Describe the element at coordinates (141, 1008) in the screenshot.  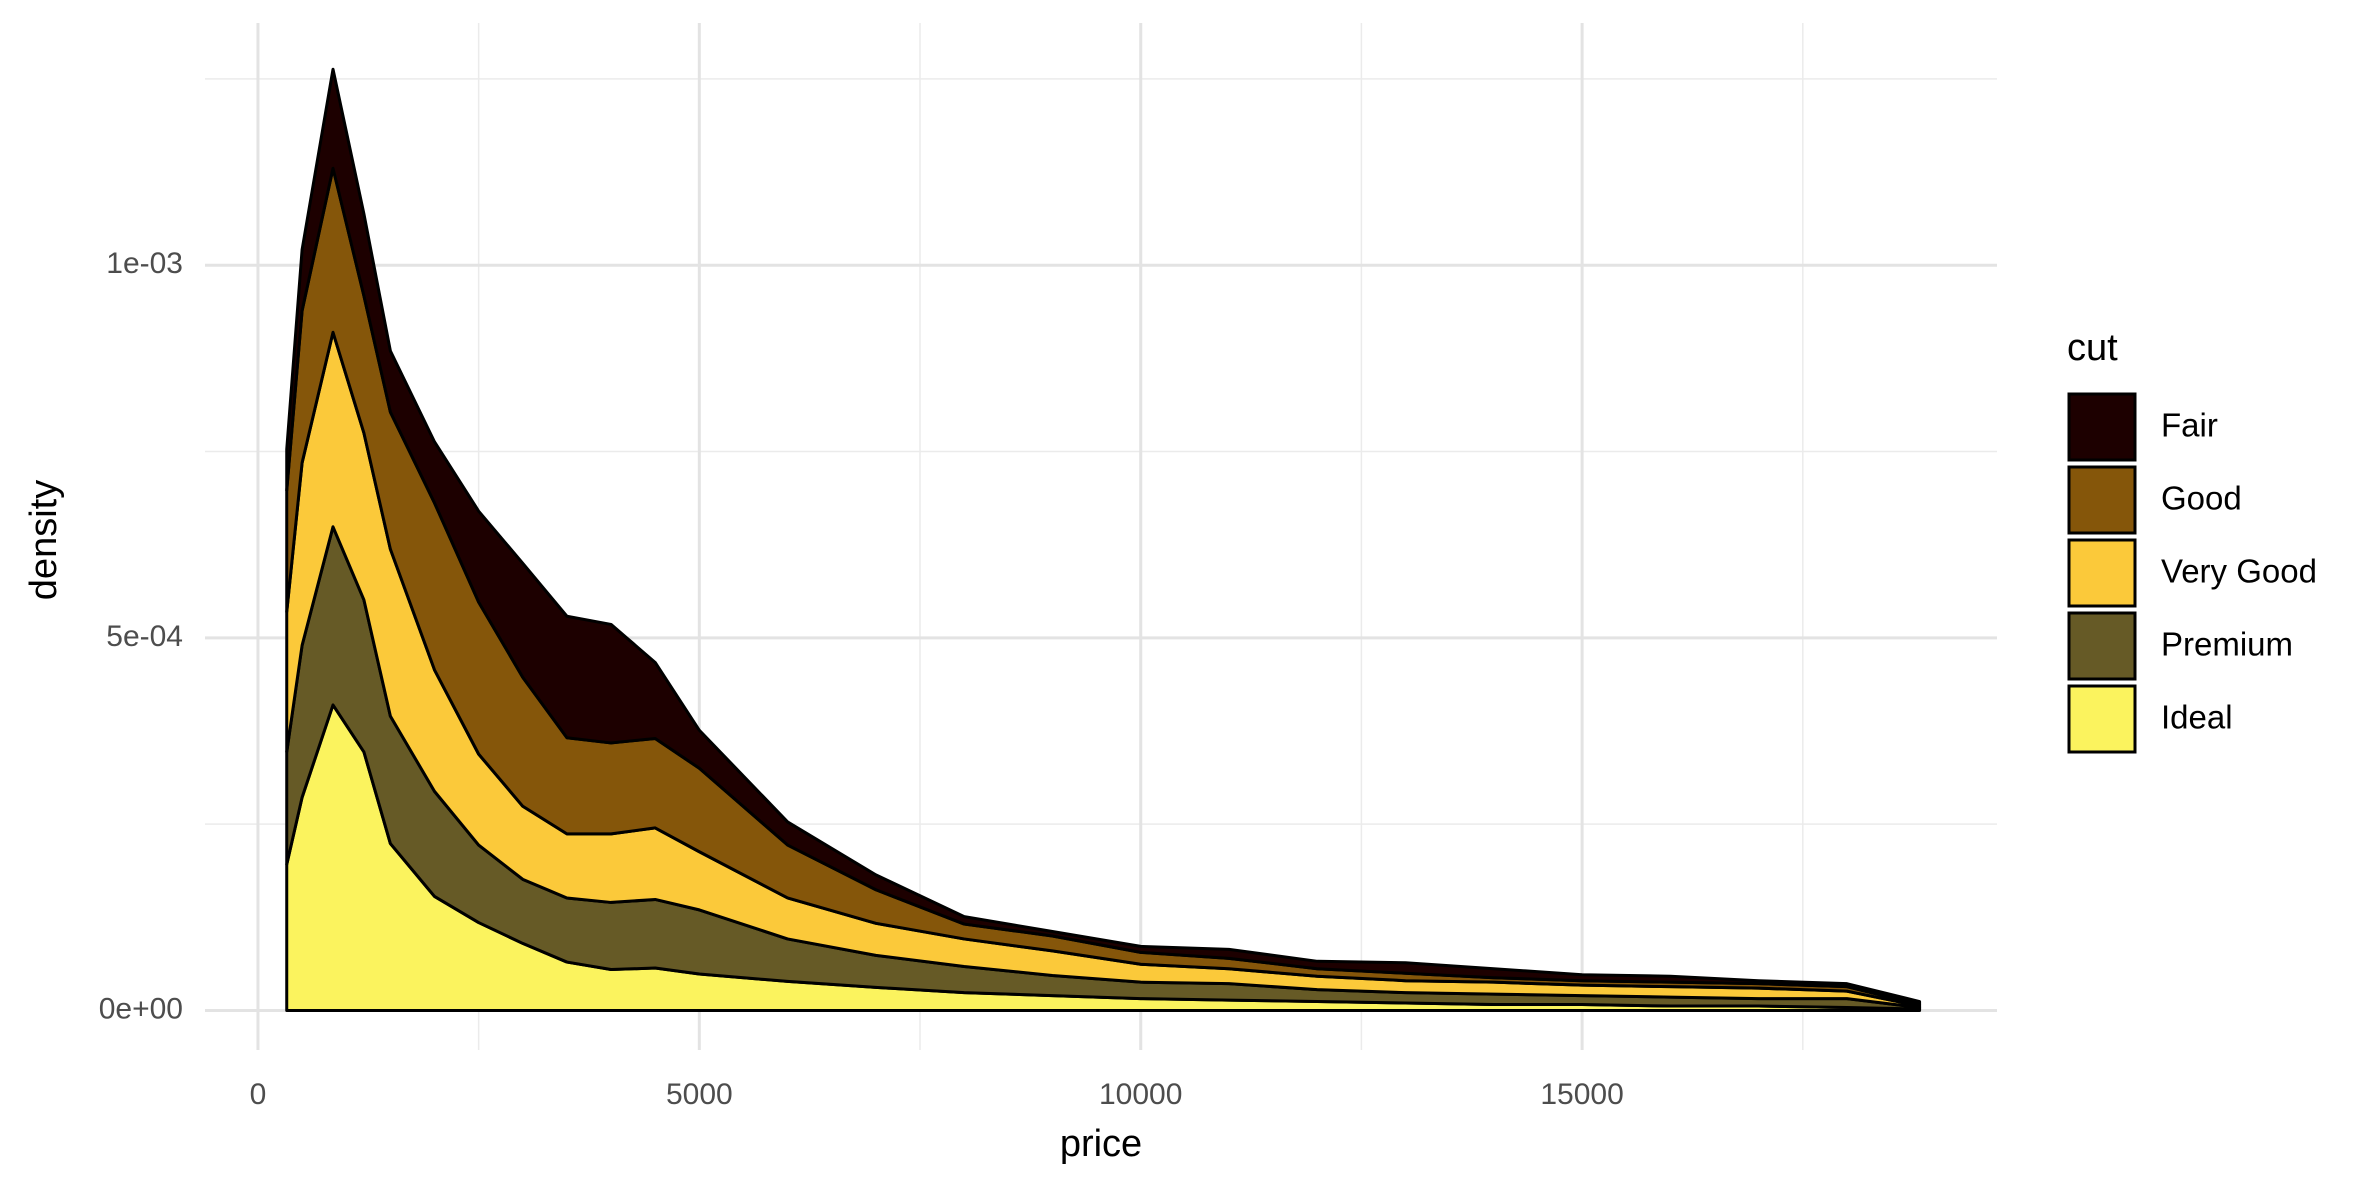
I see `y-tick-label: 0e+00` at that location.